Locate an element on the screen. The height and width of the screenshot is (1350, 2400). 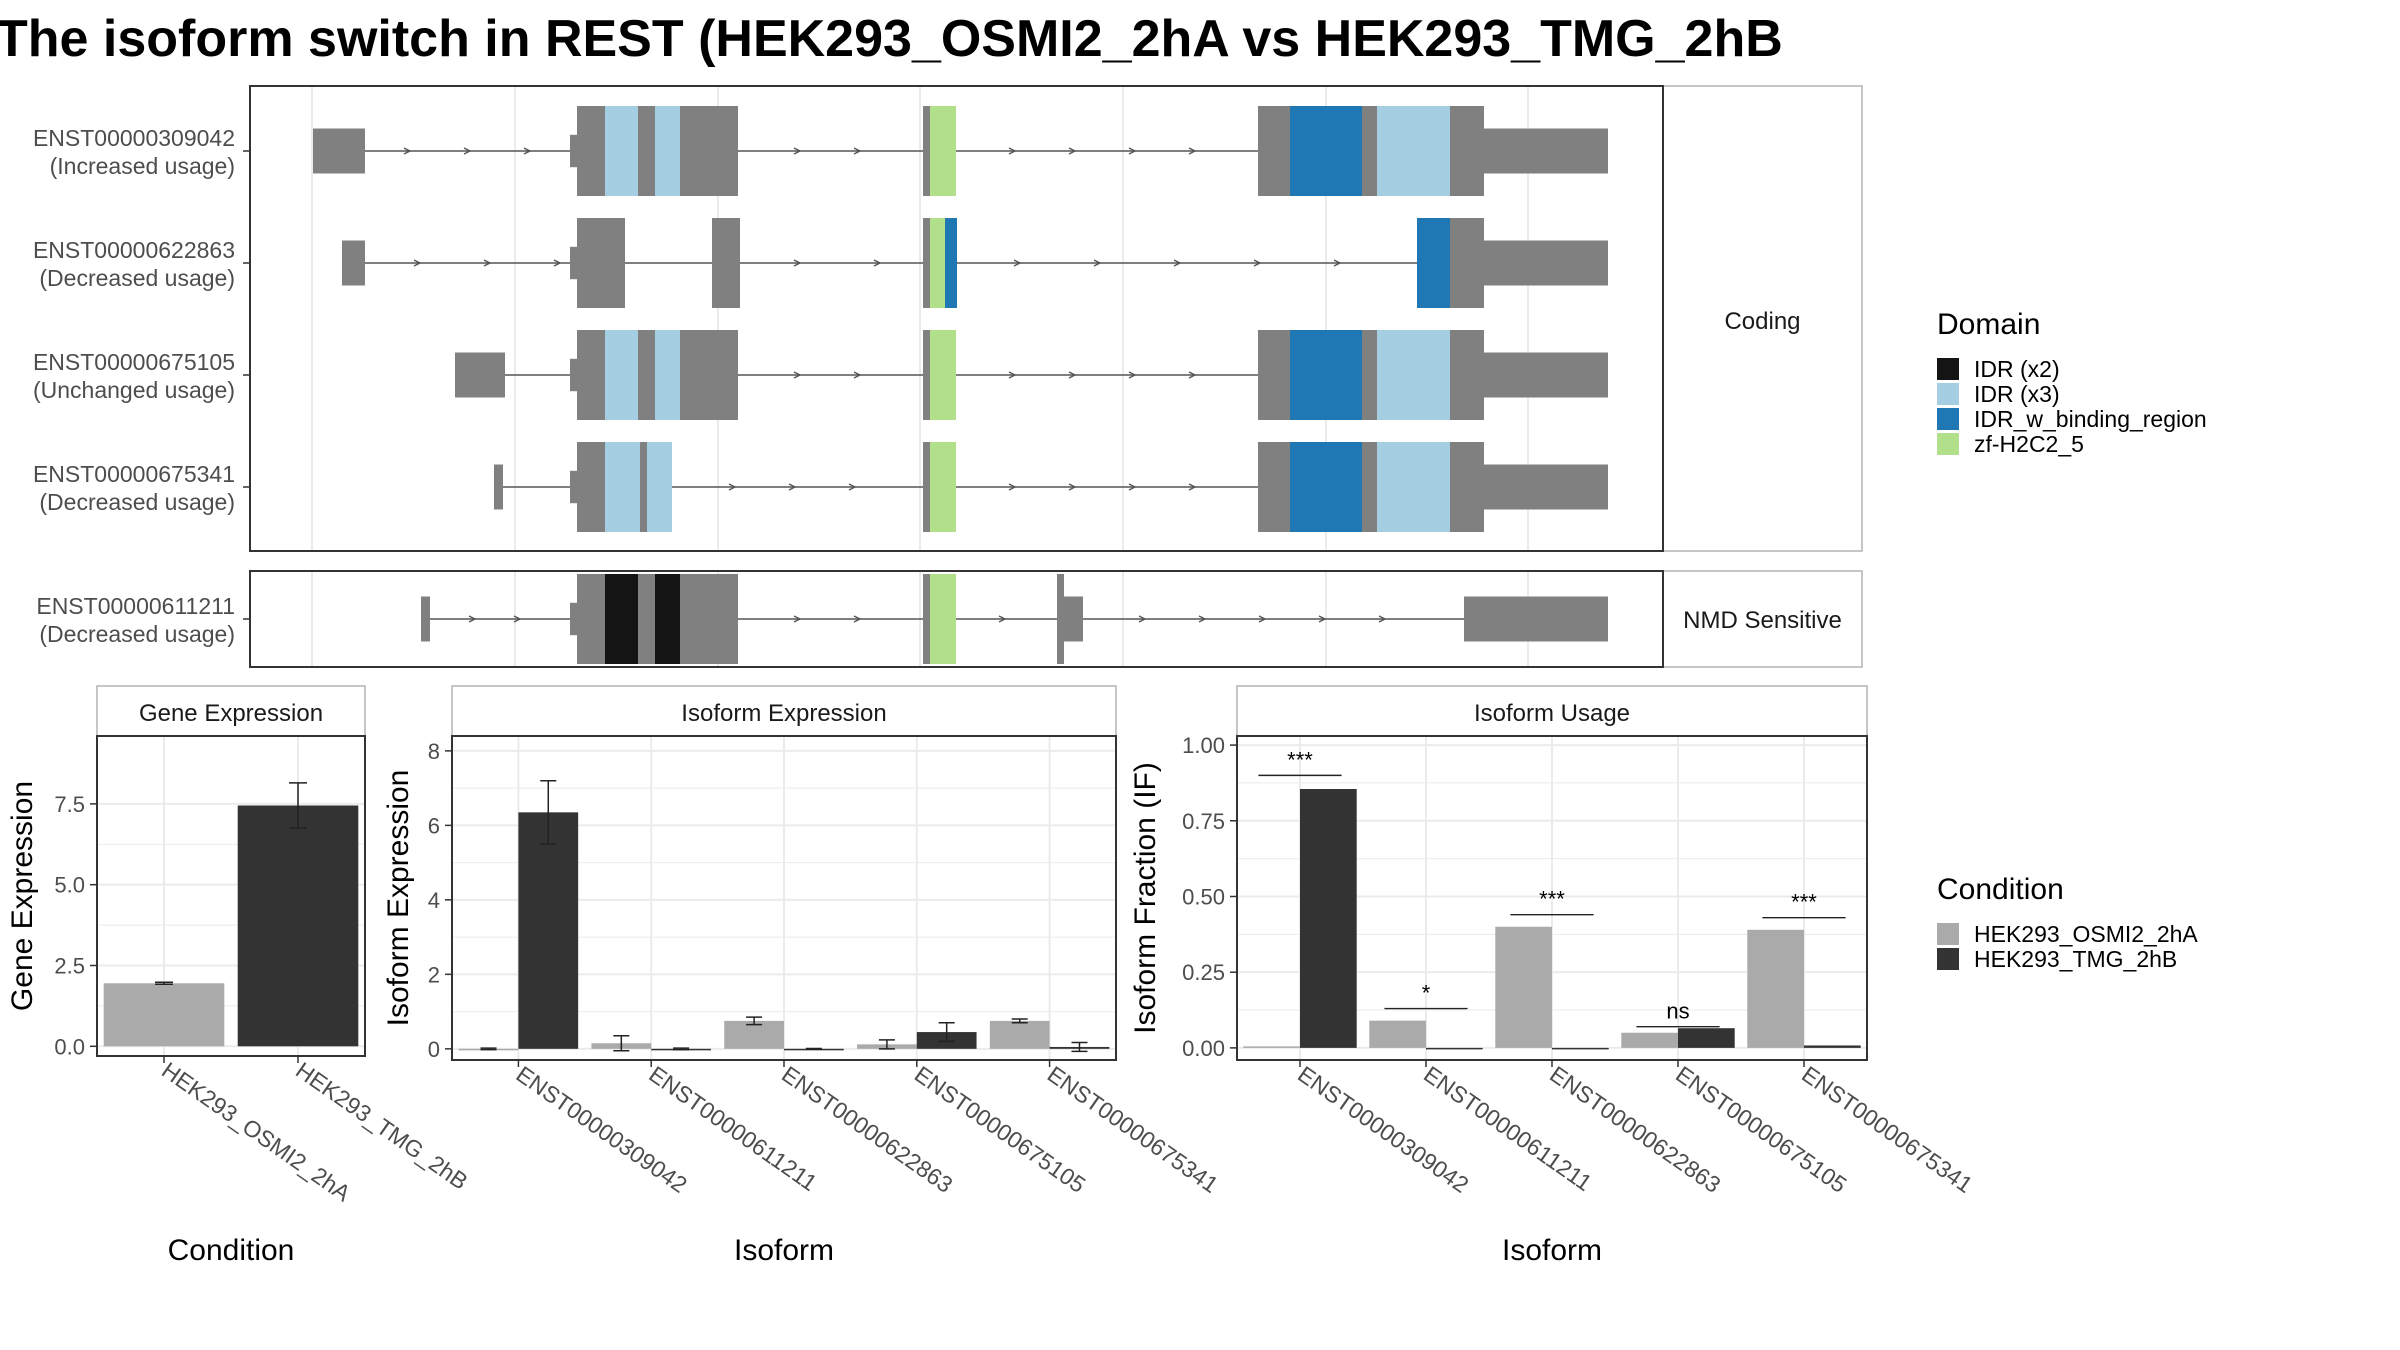
panel-title: Isoform Usage is located at coordinates (1552, 713).